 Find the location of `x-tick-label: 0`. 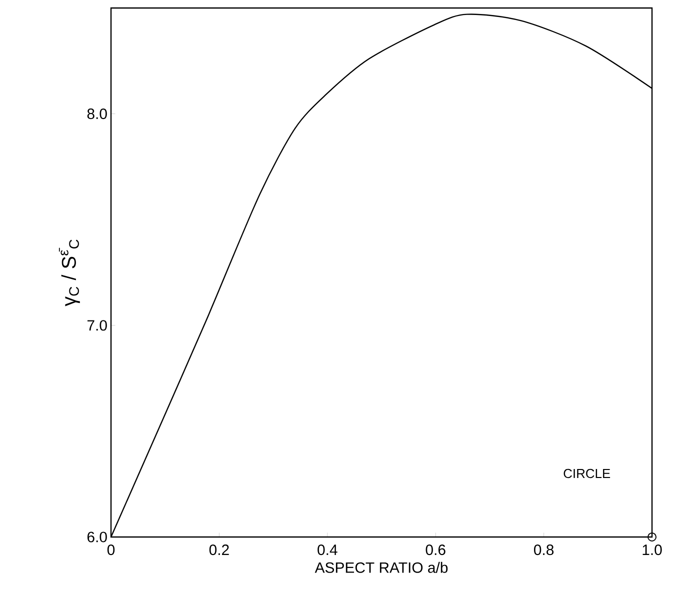

x-tick-label: 0 is located at coordinates (111, 550).